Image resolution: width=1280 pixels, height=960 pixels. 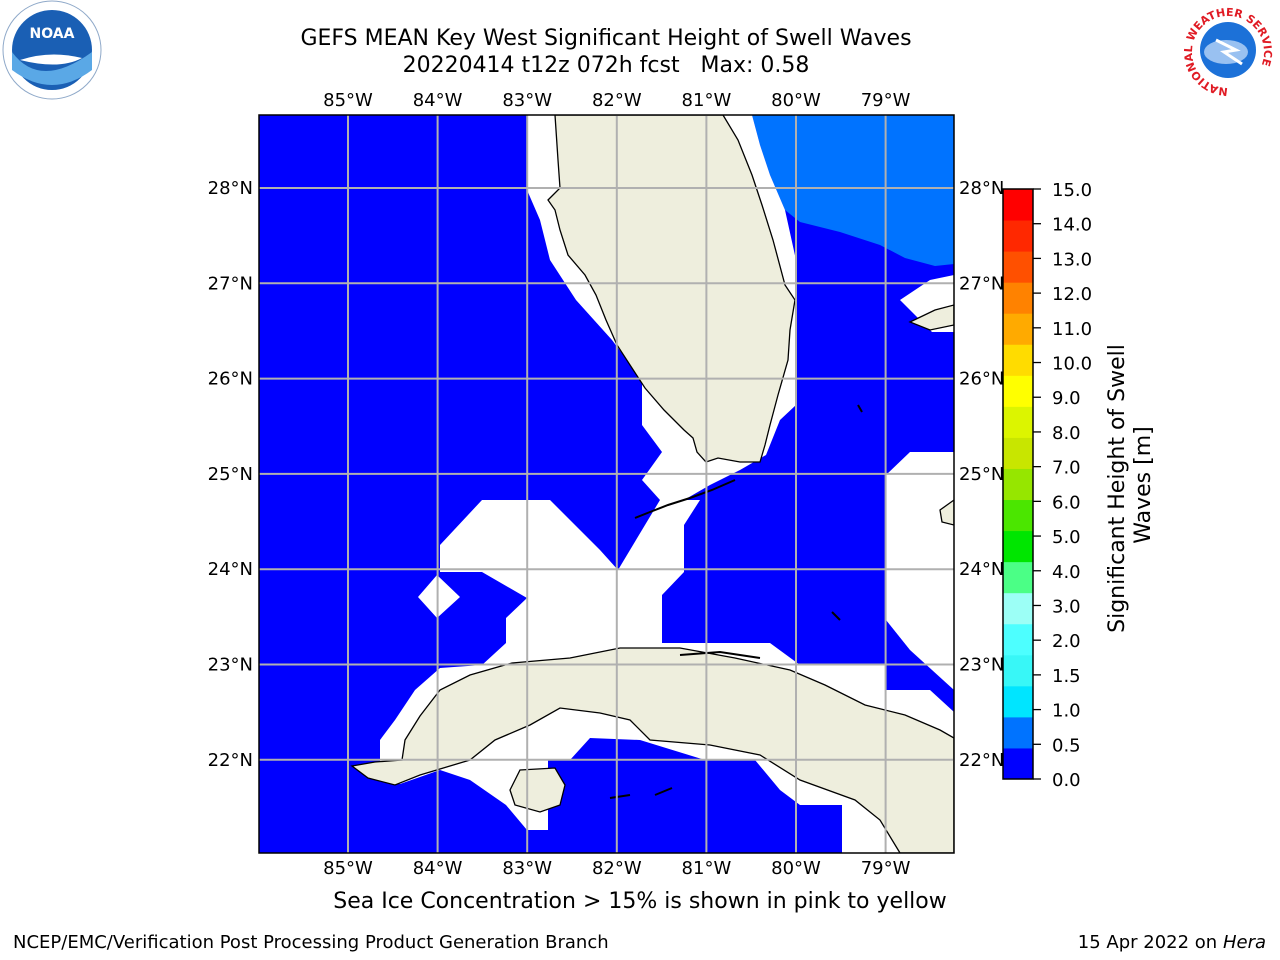 I want to click on colorbar-tick-label: 0.5, so click(x=1066, y=745).